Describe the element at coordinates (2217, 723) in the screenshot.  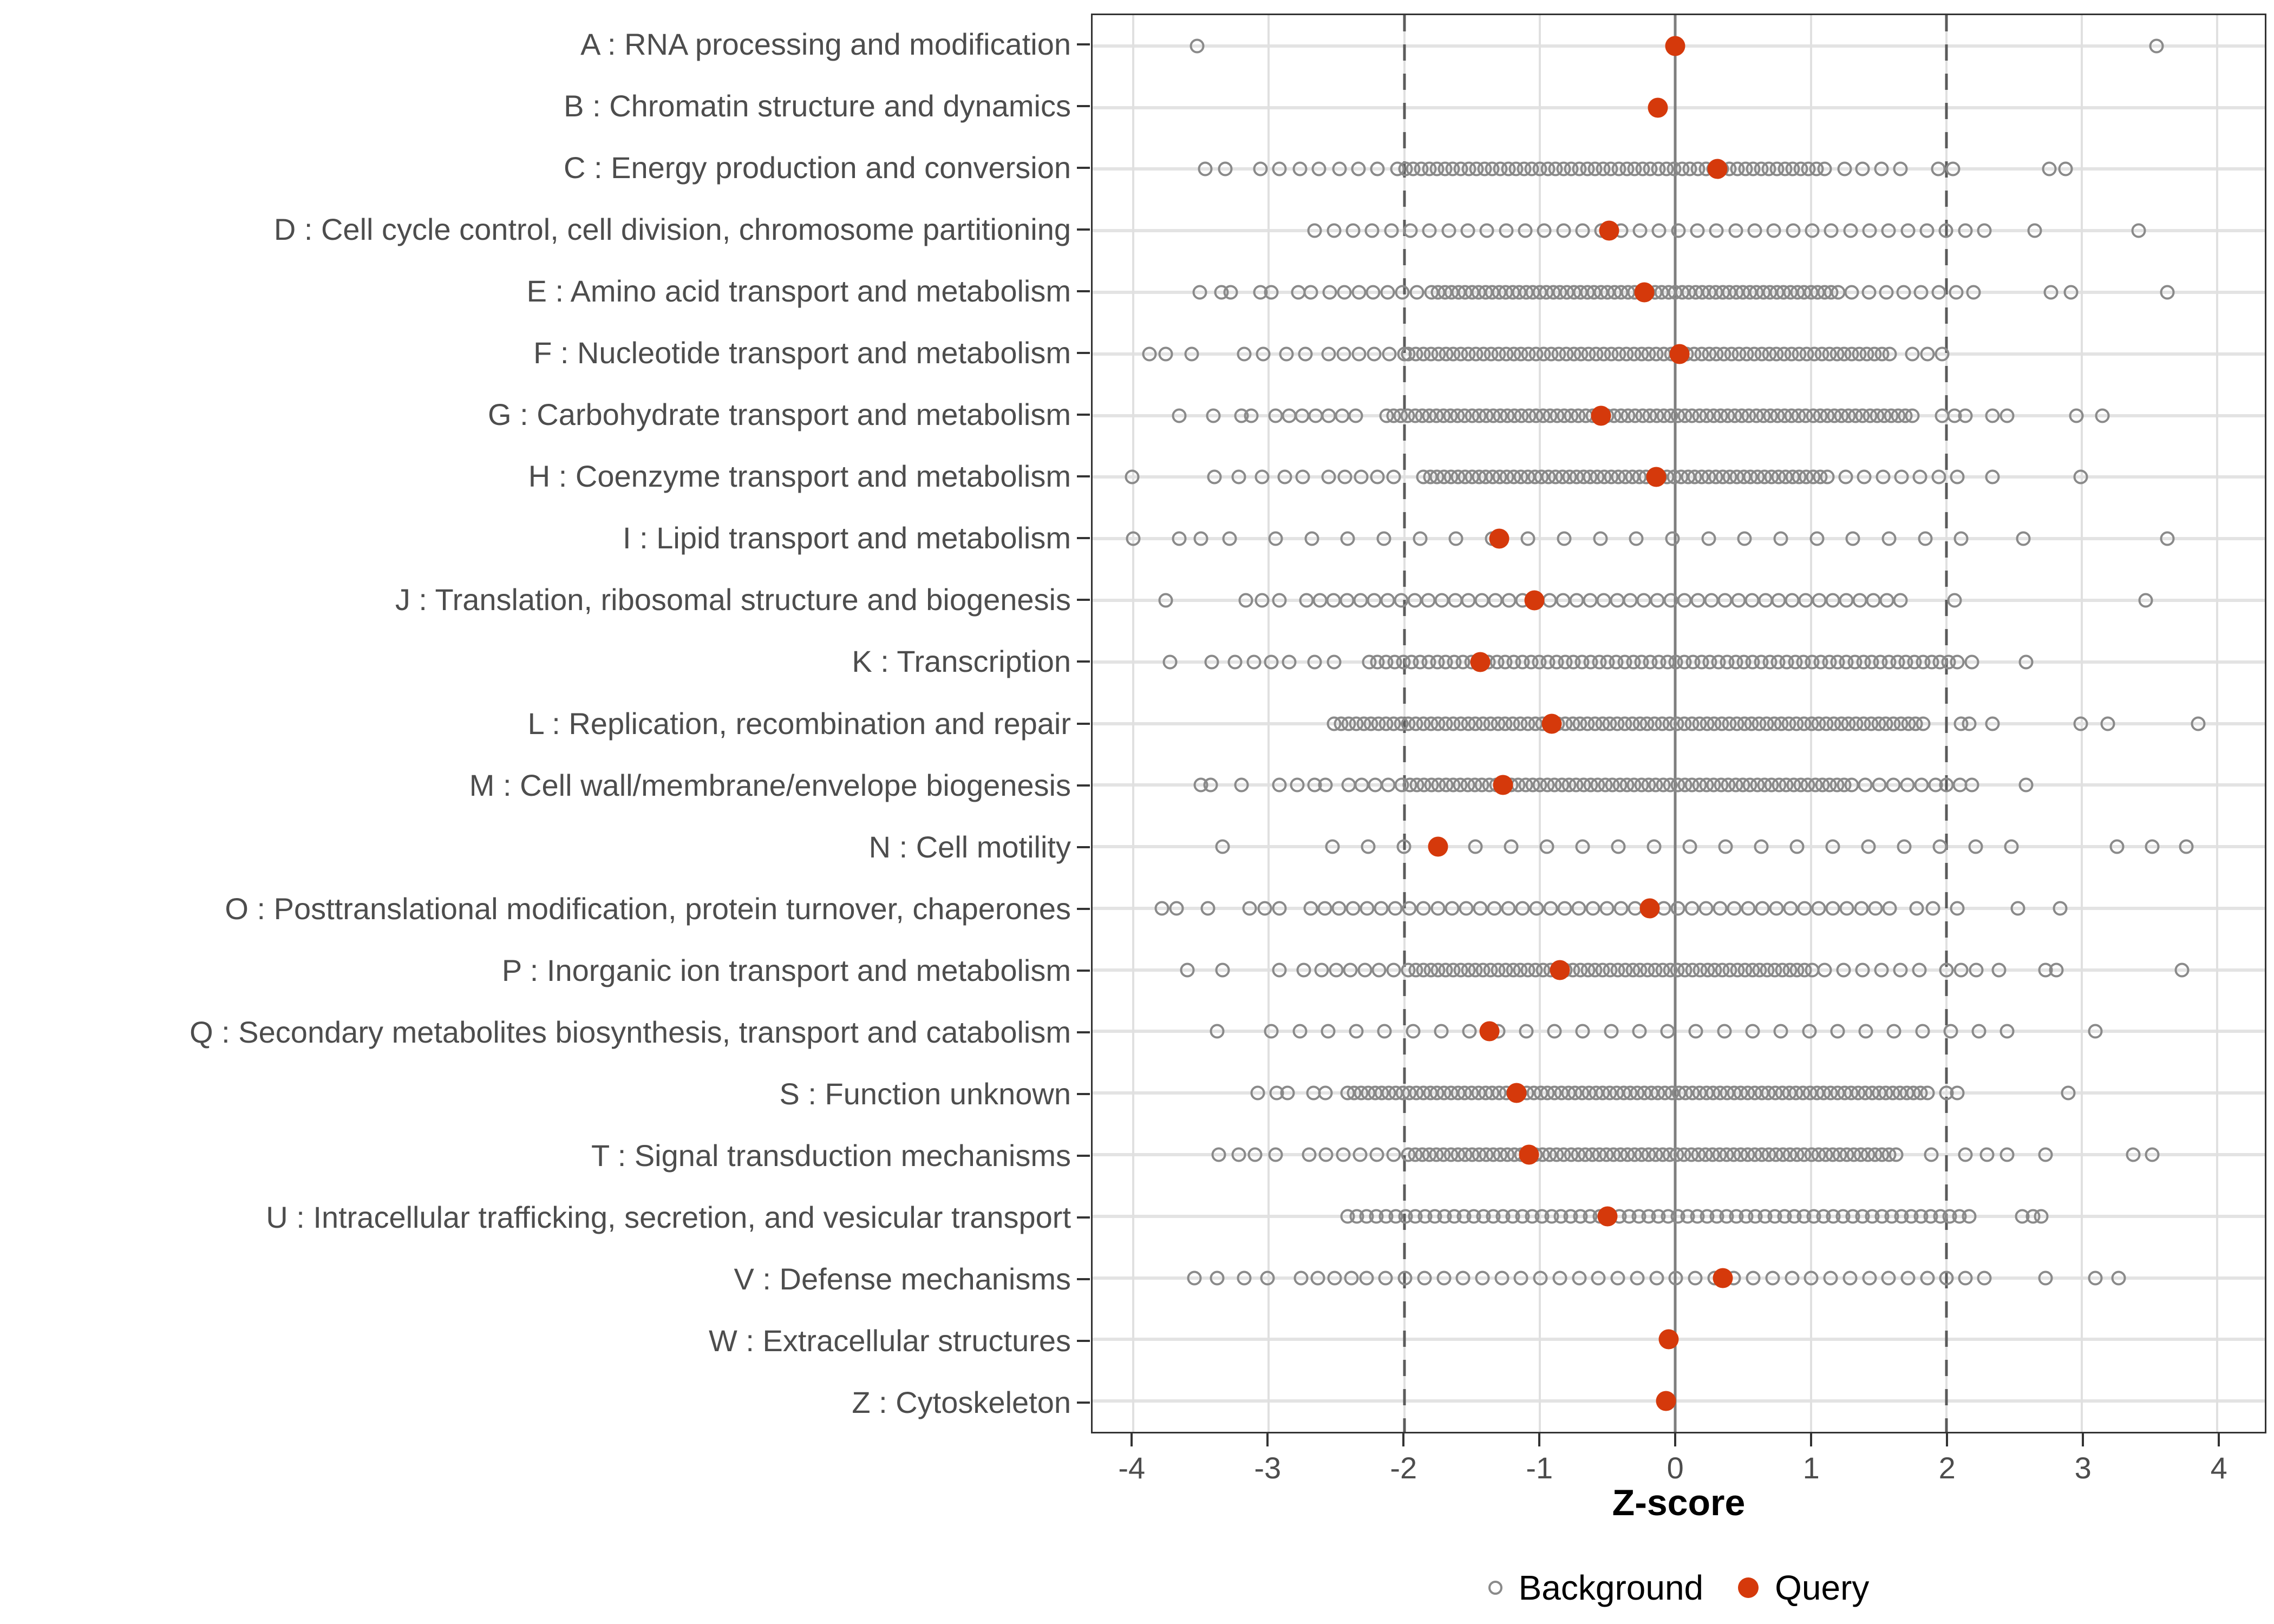
I see `gridline-vertical` at that location.